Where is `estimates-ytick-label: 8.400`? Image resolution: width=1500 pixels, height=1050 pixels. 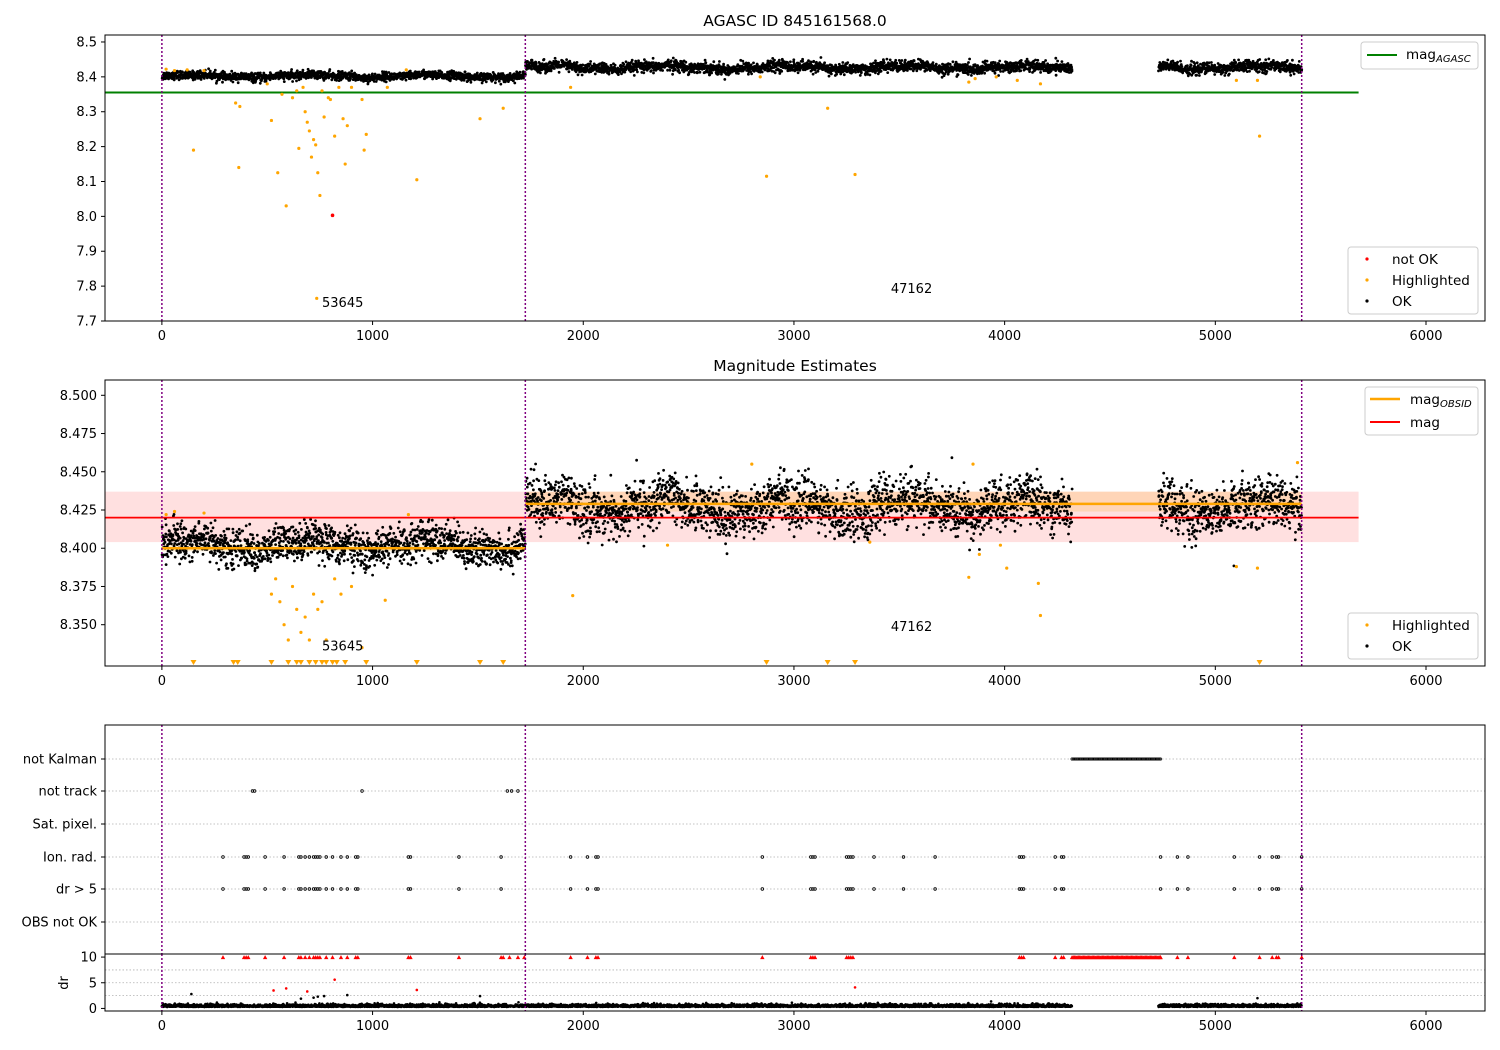 estimates-ytick-label: 8.400 is located at coordinates (78, 549).